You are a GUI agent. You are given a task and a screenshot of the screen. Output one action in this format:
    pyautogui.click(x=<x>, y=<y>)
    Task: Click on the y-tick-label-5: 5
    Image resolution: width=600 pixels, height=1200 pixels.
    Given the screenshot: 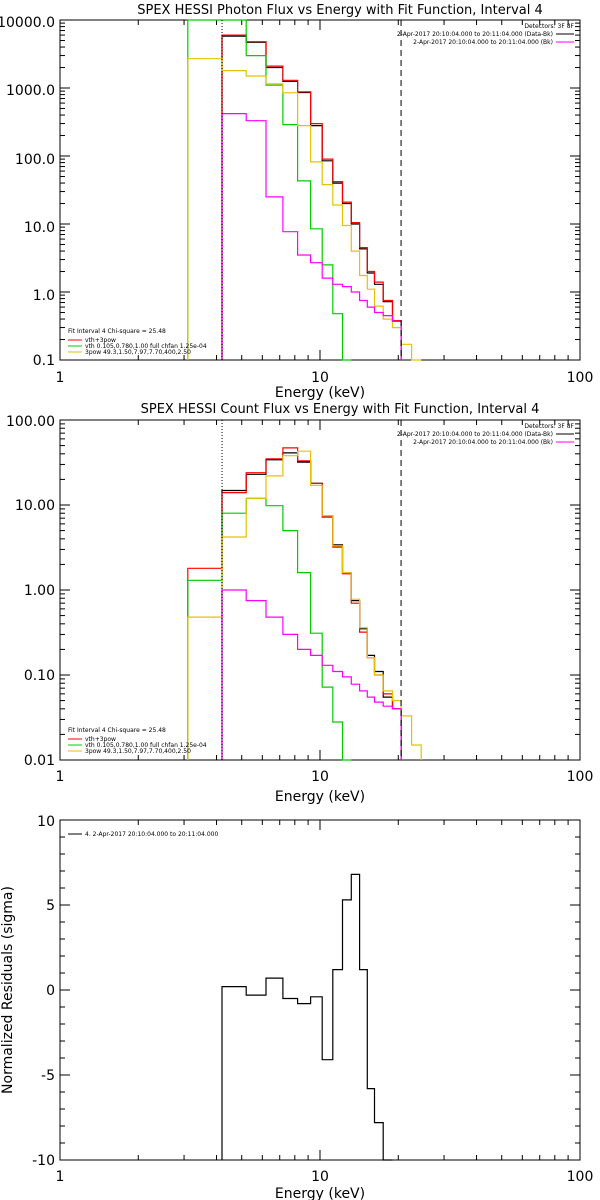 What is the action you would take?
    pyautogui.click(x=50, y=906)
    